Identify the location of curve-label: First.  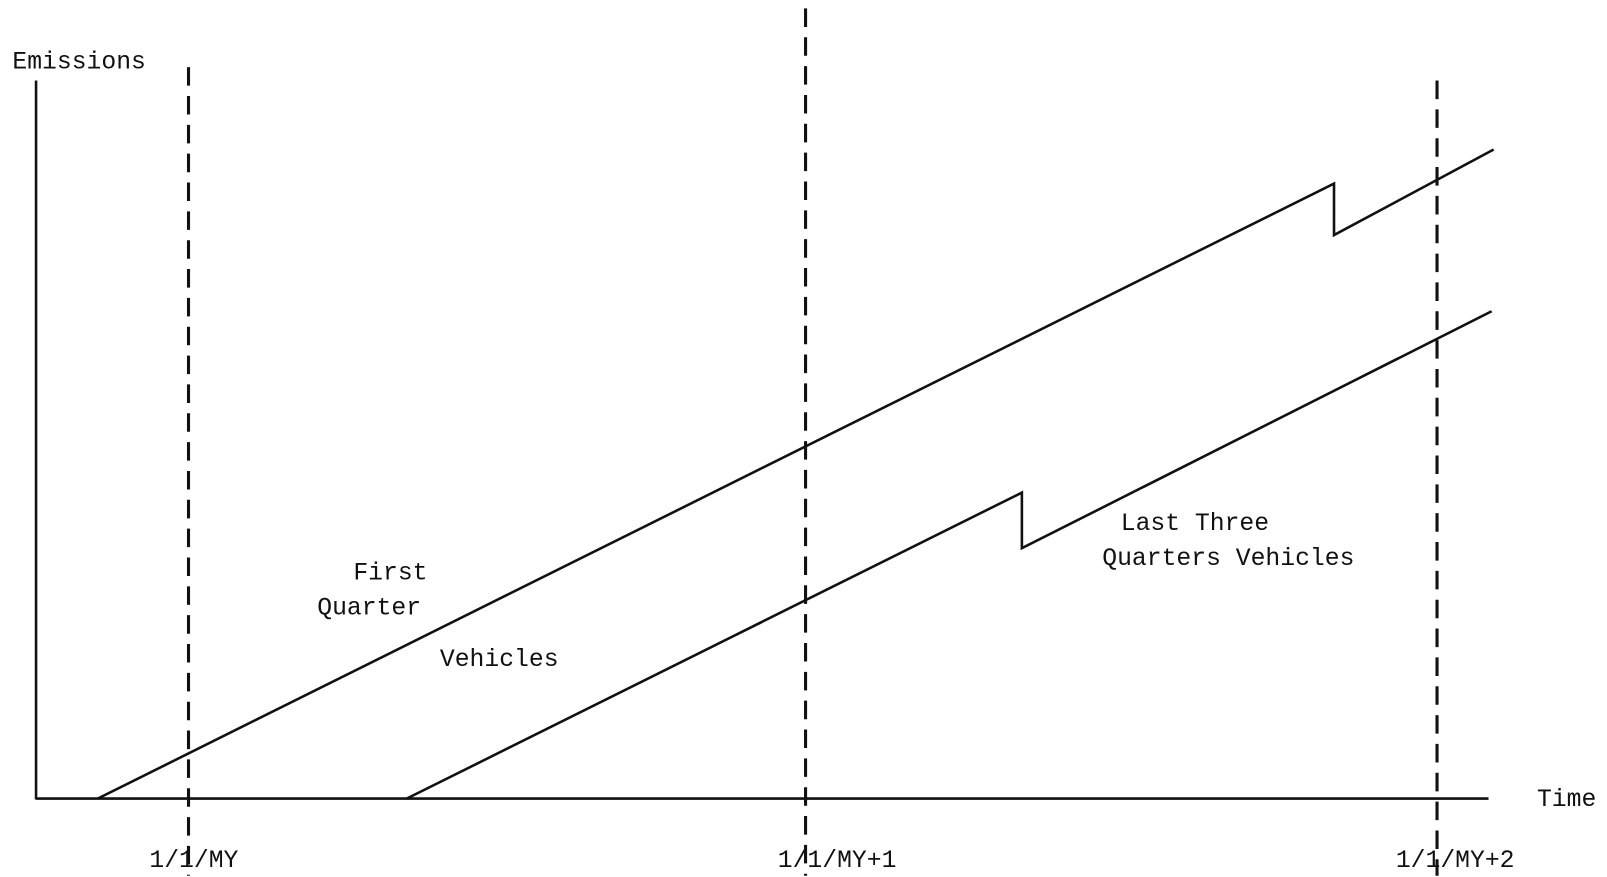
(390, 573).